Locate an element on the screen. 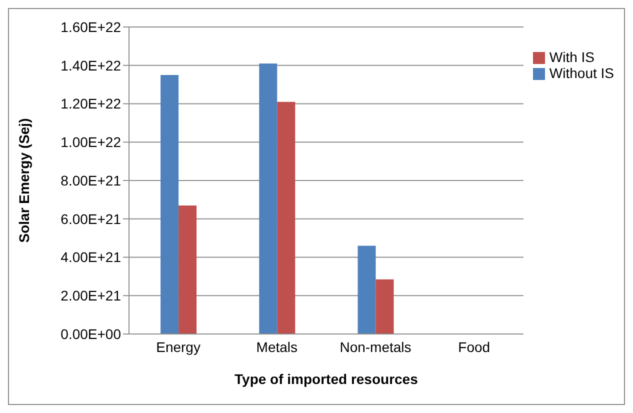  x-tick-label: Energy is located at coordinates (178, 346).